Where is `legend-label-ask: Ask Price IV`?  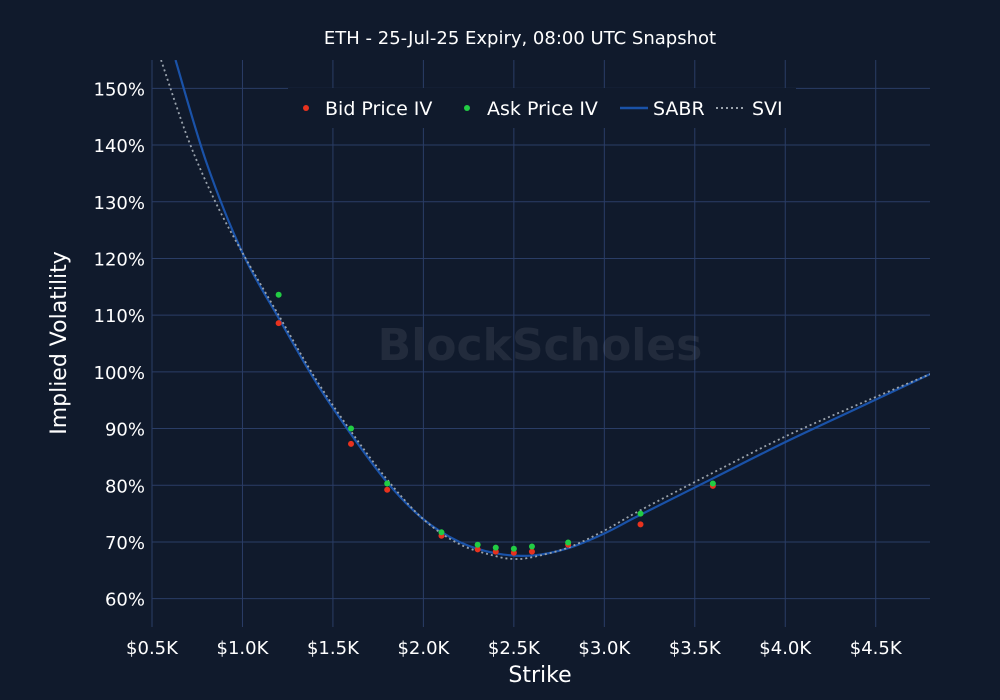
legend-label-ask: Ask Price IV is located at coordinates (542, 109).